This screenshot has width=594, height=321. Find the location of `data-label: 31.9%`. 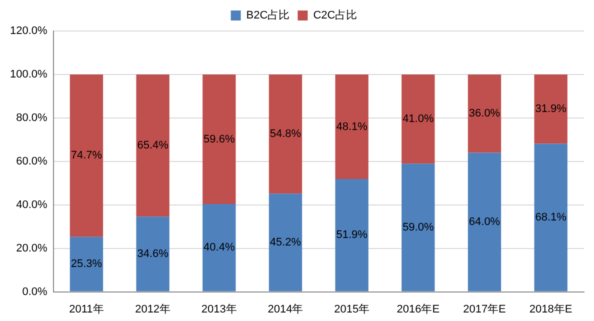

data-label: 31.9% is located at coordinates (551, 109).